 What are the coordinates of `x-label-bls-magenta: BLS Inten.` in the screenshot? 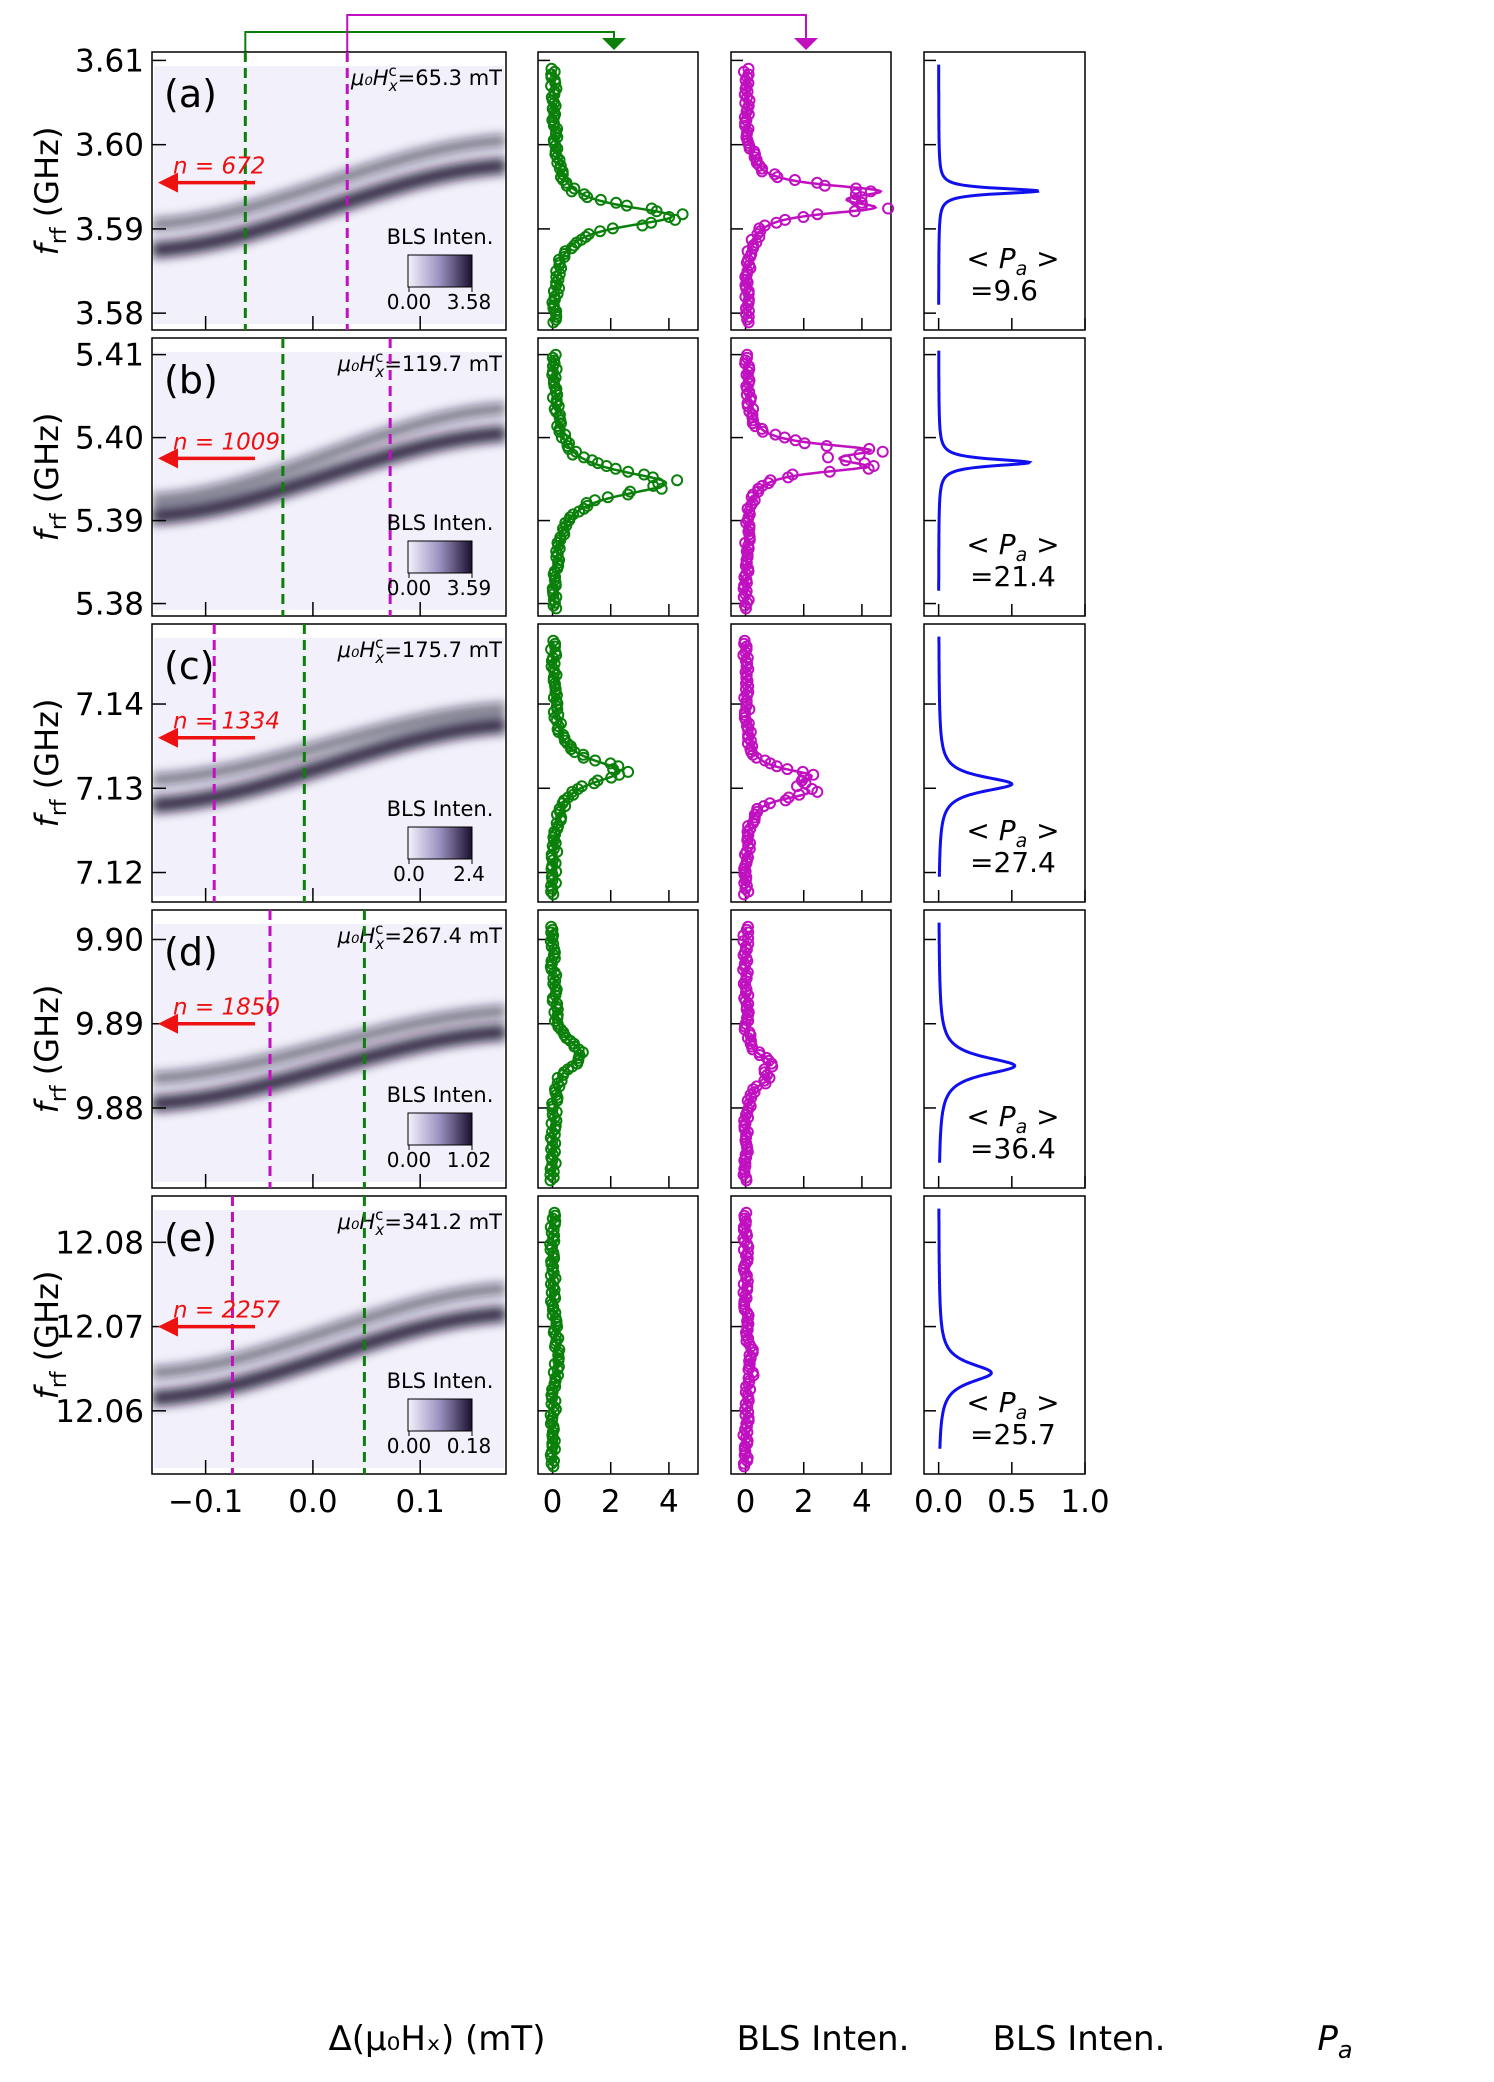 It's located at (1079, 2039).